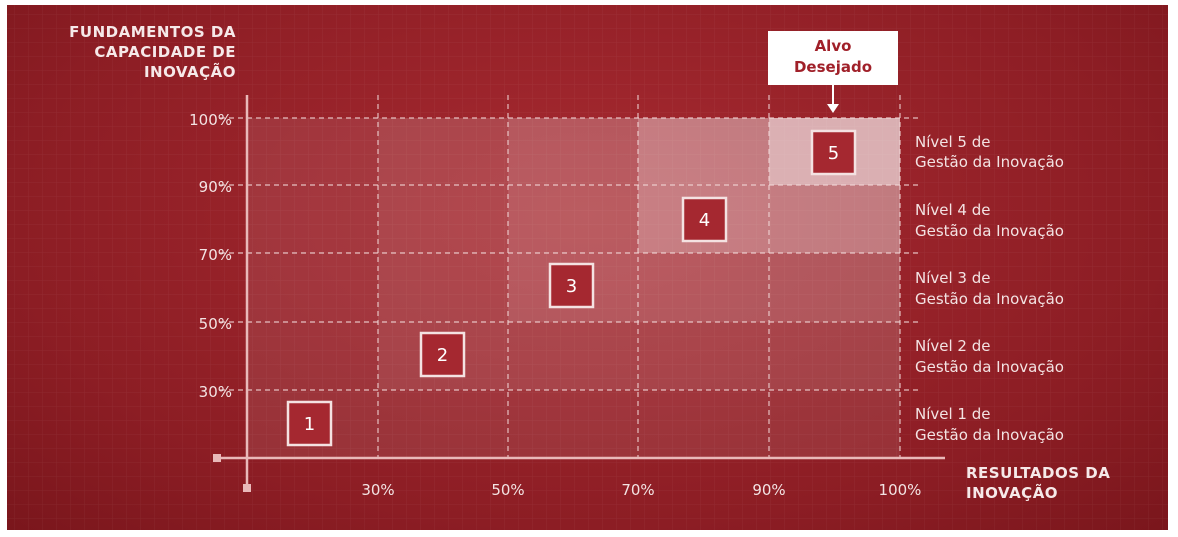 The image size is (1178, 537). Describe the element at coordinates (989, 299) in the screenshot. I see `level-3-label-line-2: Gestão da Inovação` at that location.